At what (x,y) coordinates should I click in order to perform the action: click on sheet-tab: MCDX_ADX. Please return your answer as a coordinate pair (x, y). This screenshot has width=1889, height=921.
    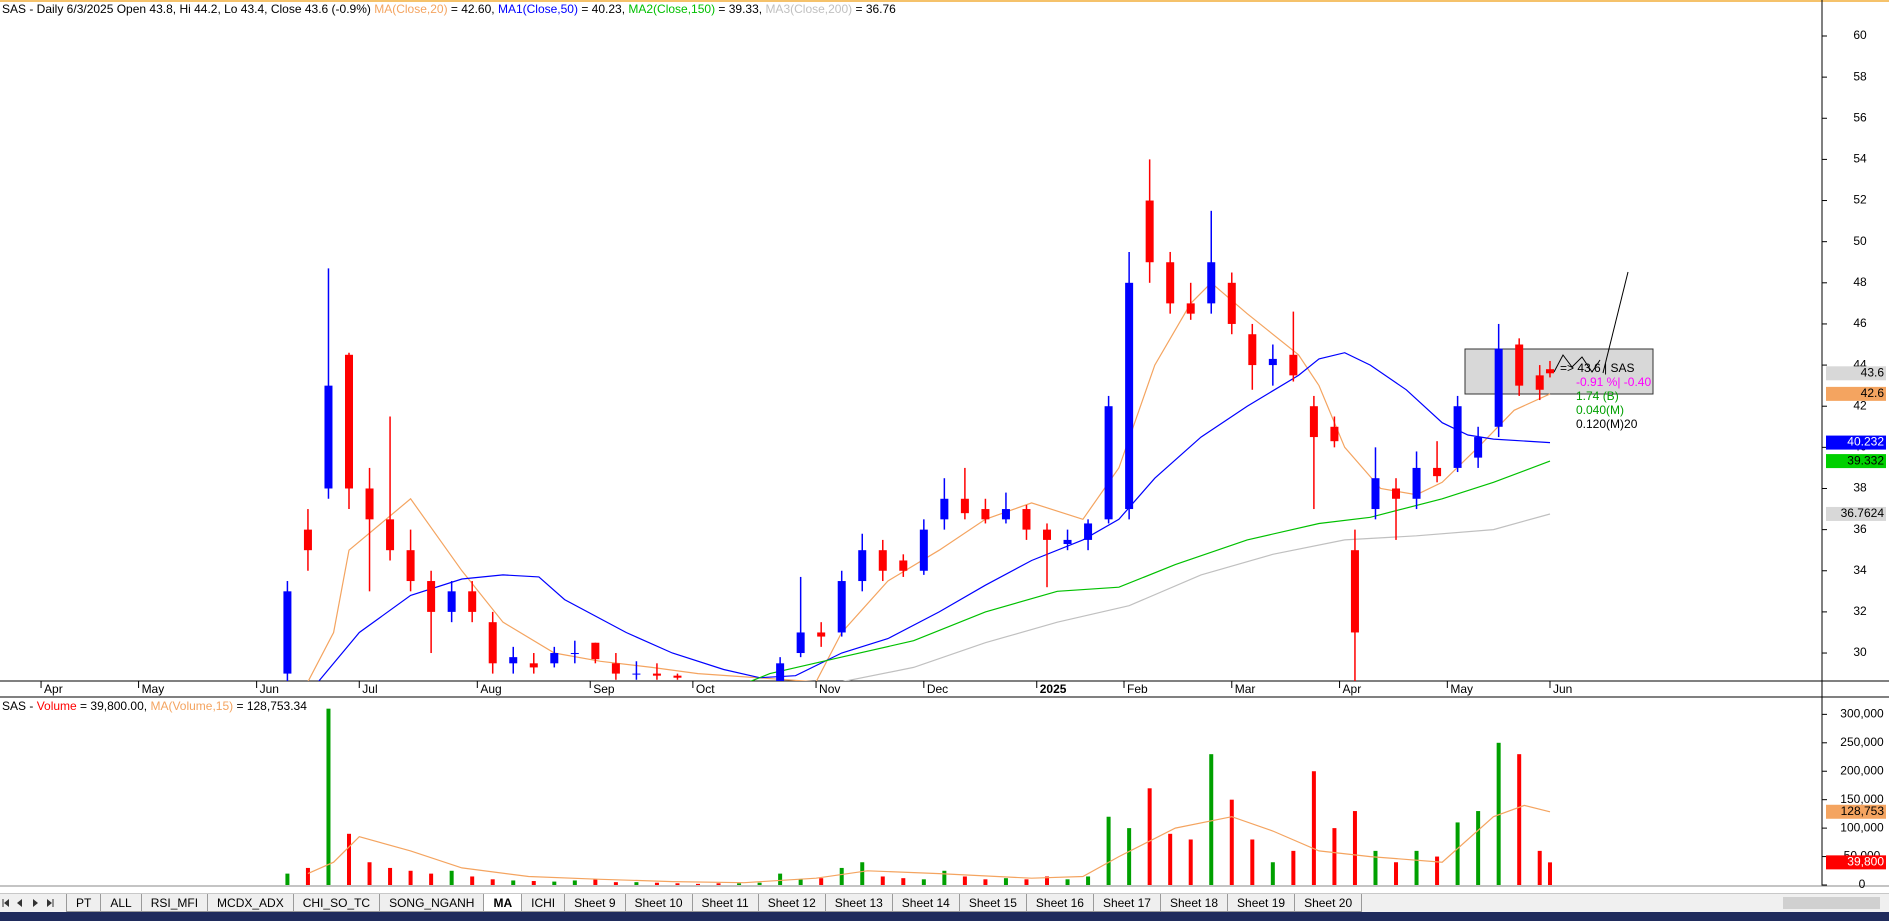
    Looking at the image, I should click on (250, 903).